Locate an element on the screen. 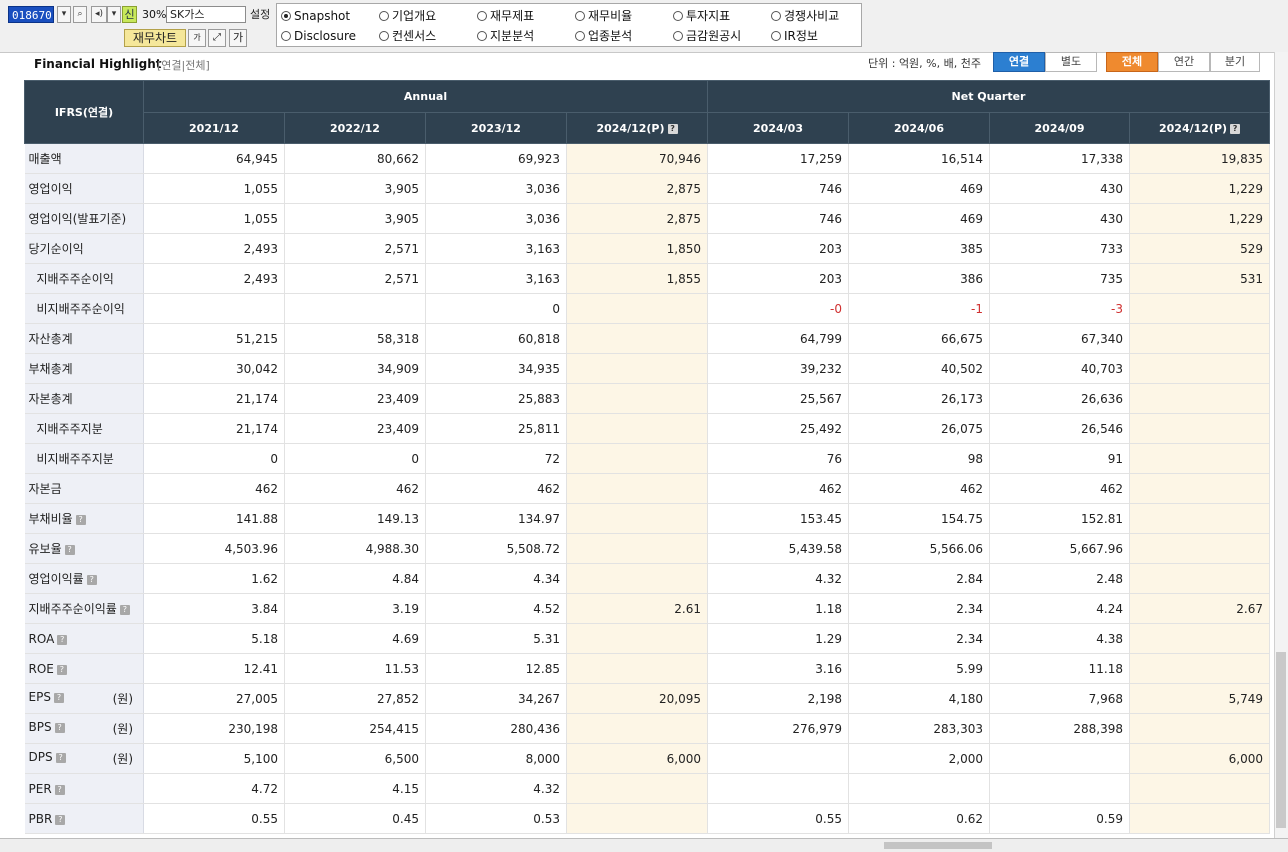  row-label: 지배주주순이익률? is located at coordinates (84, 608).